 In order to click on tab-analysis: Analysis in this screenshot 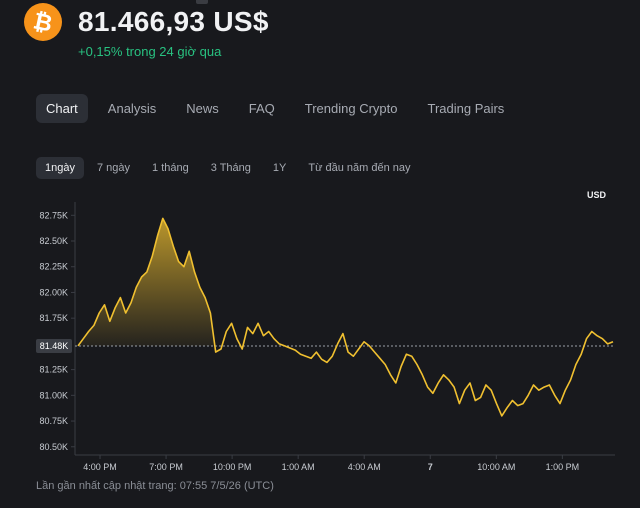, I will do `click(132, 108)`.